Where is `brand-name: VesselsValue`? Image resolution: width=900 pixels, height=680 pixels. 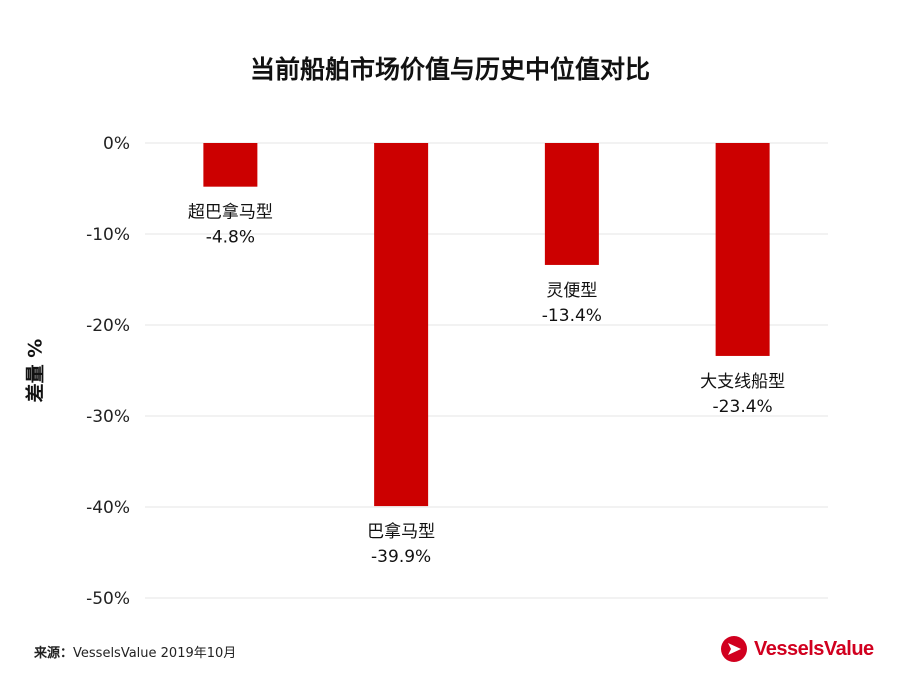
brand-name: VesselsValue is located at coordinates (814, 648).